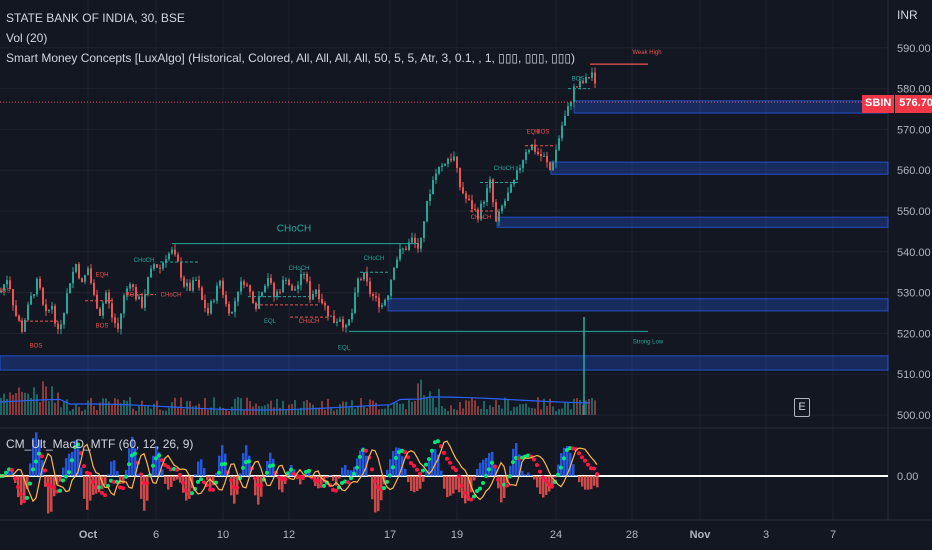  What do you see at coordinates (914, 212) in the screenshot?
I see `price-tick-label: 550.00` at bounding box center [914, 212].